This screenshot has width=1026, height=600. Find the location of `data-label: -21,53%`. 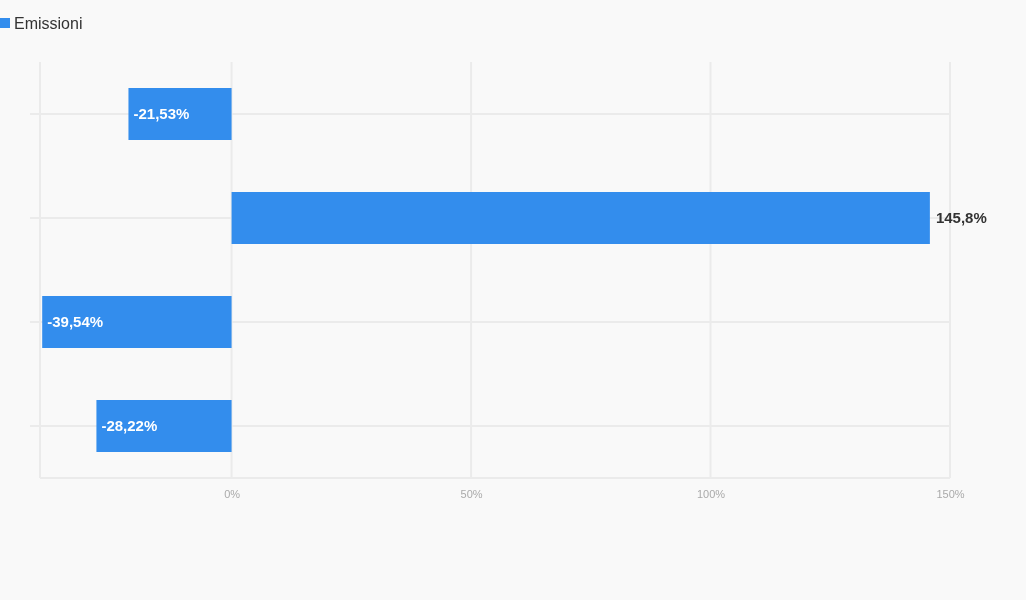

data-label: -21,53% is located at coordinates (161, 114).